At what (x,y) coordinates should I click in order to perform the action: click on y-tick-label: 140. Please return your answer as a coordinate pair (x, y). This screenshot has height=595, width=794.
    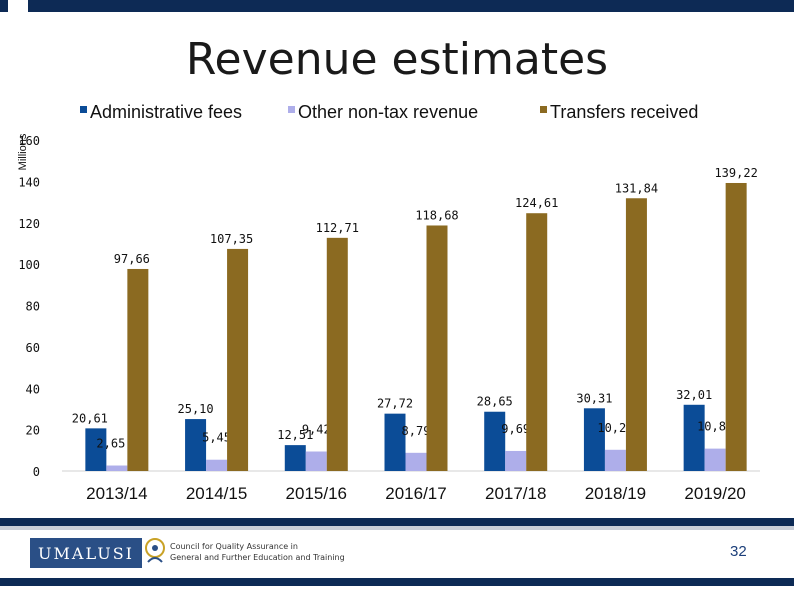
    Looking at the image, I should click on (29, 182).